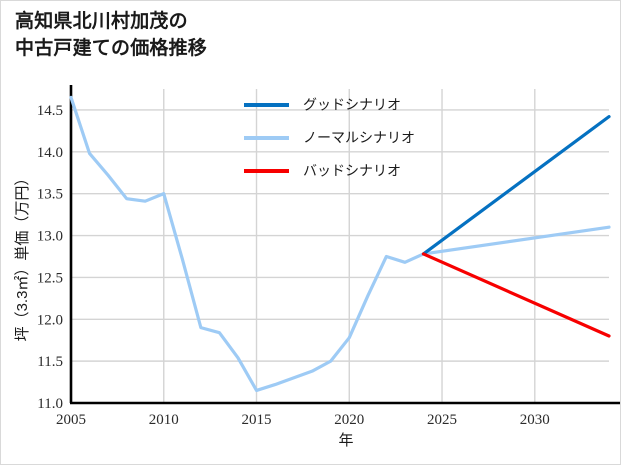 Image resolution: width=621 pixels, height=465 pixels. Describe the element at coordinates (71, 420) in the screenshot. I see `x-tick-label: 2005` at that location.